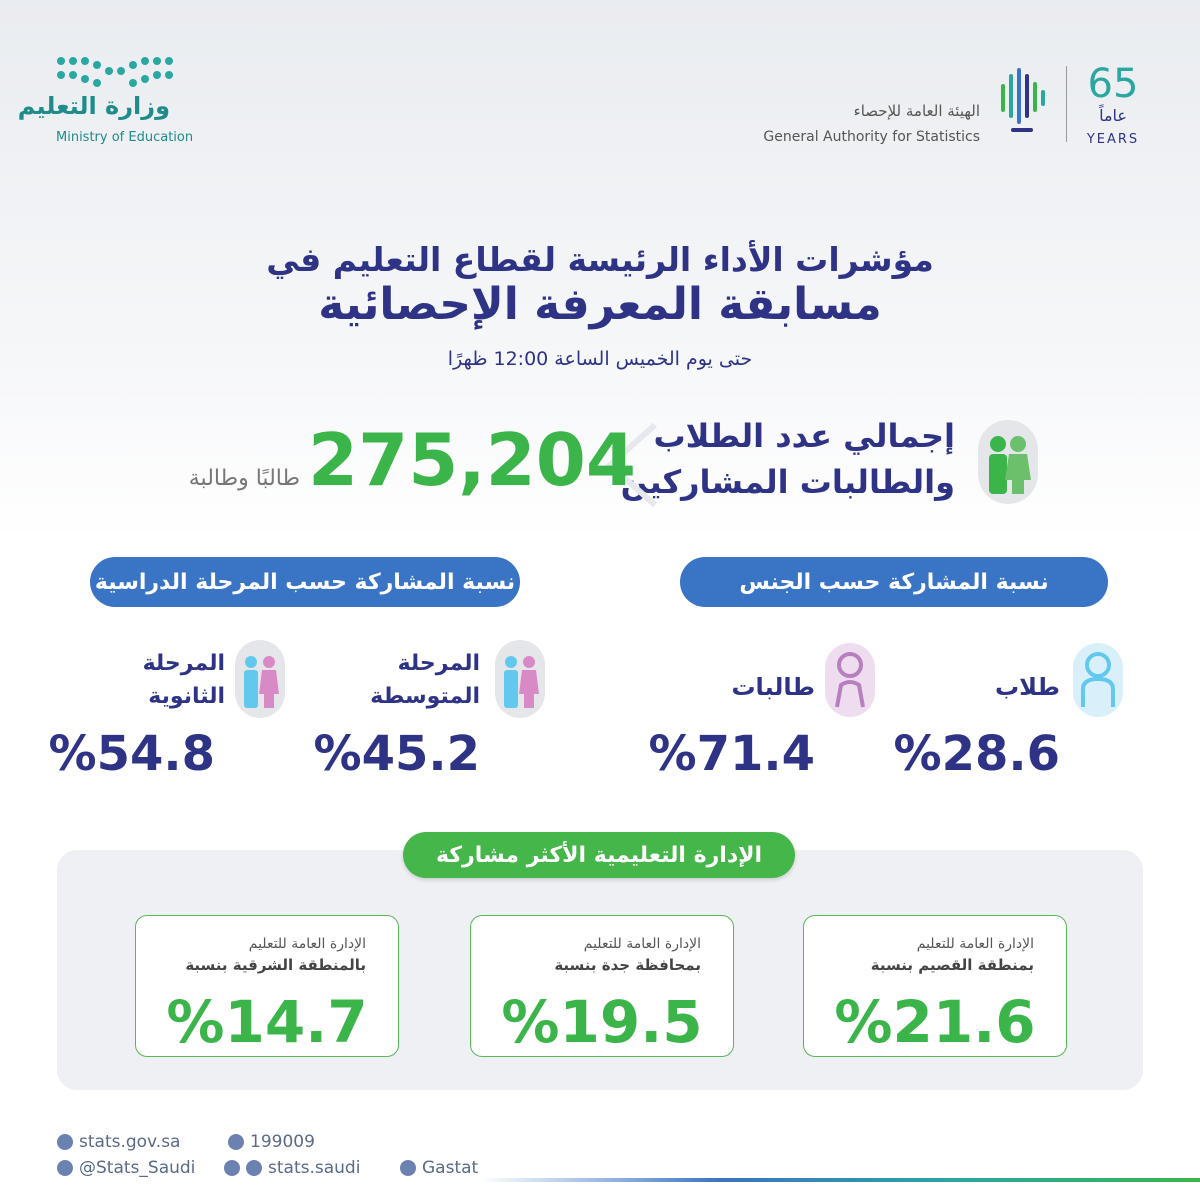  Describe the element at coordinates (1027, 687) in the screenshot. I see `gender-label: طلاب` at that location.